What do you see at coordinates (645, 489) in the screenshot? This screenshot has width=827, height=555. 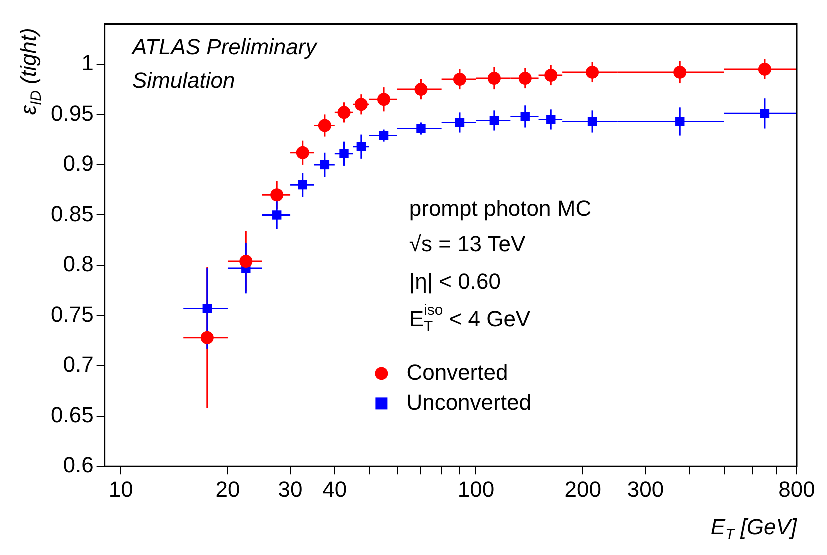 I see `x-tick-label: 300` at bounding box center [645, 489].